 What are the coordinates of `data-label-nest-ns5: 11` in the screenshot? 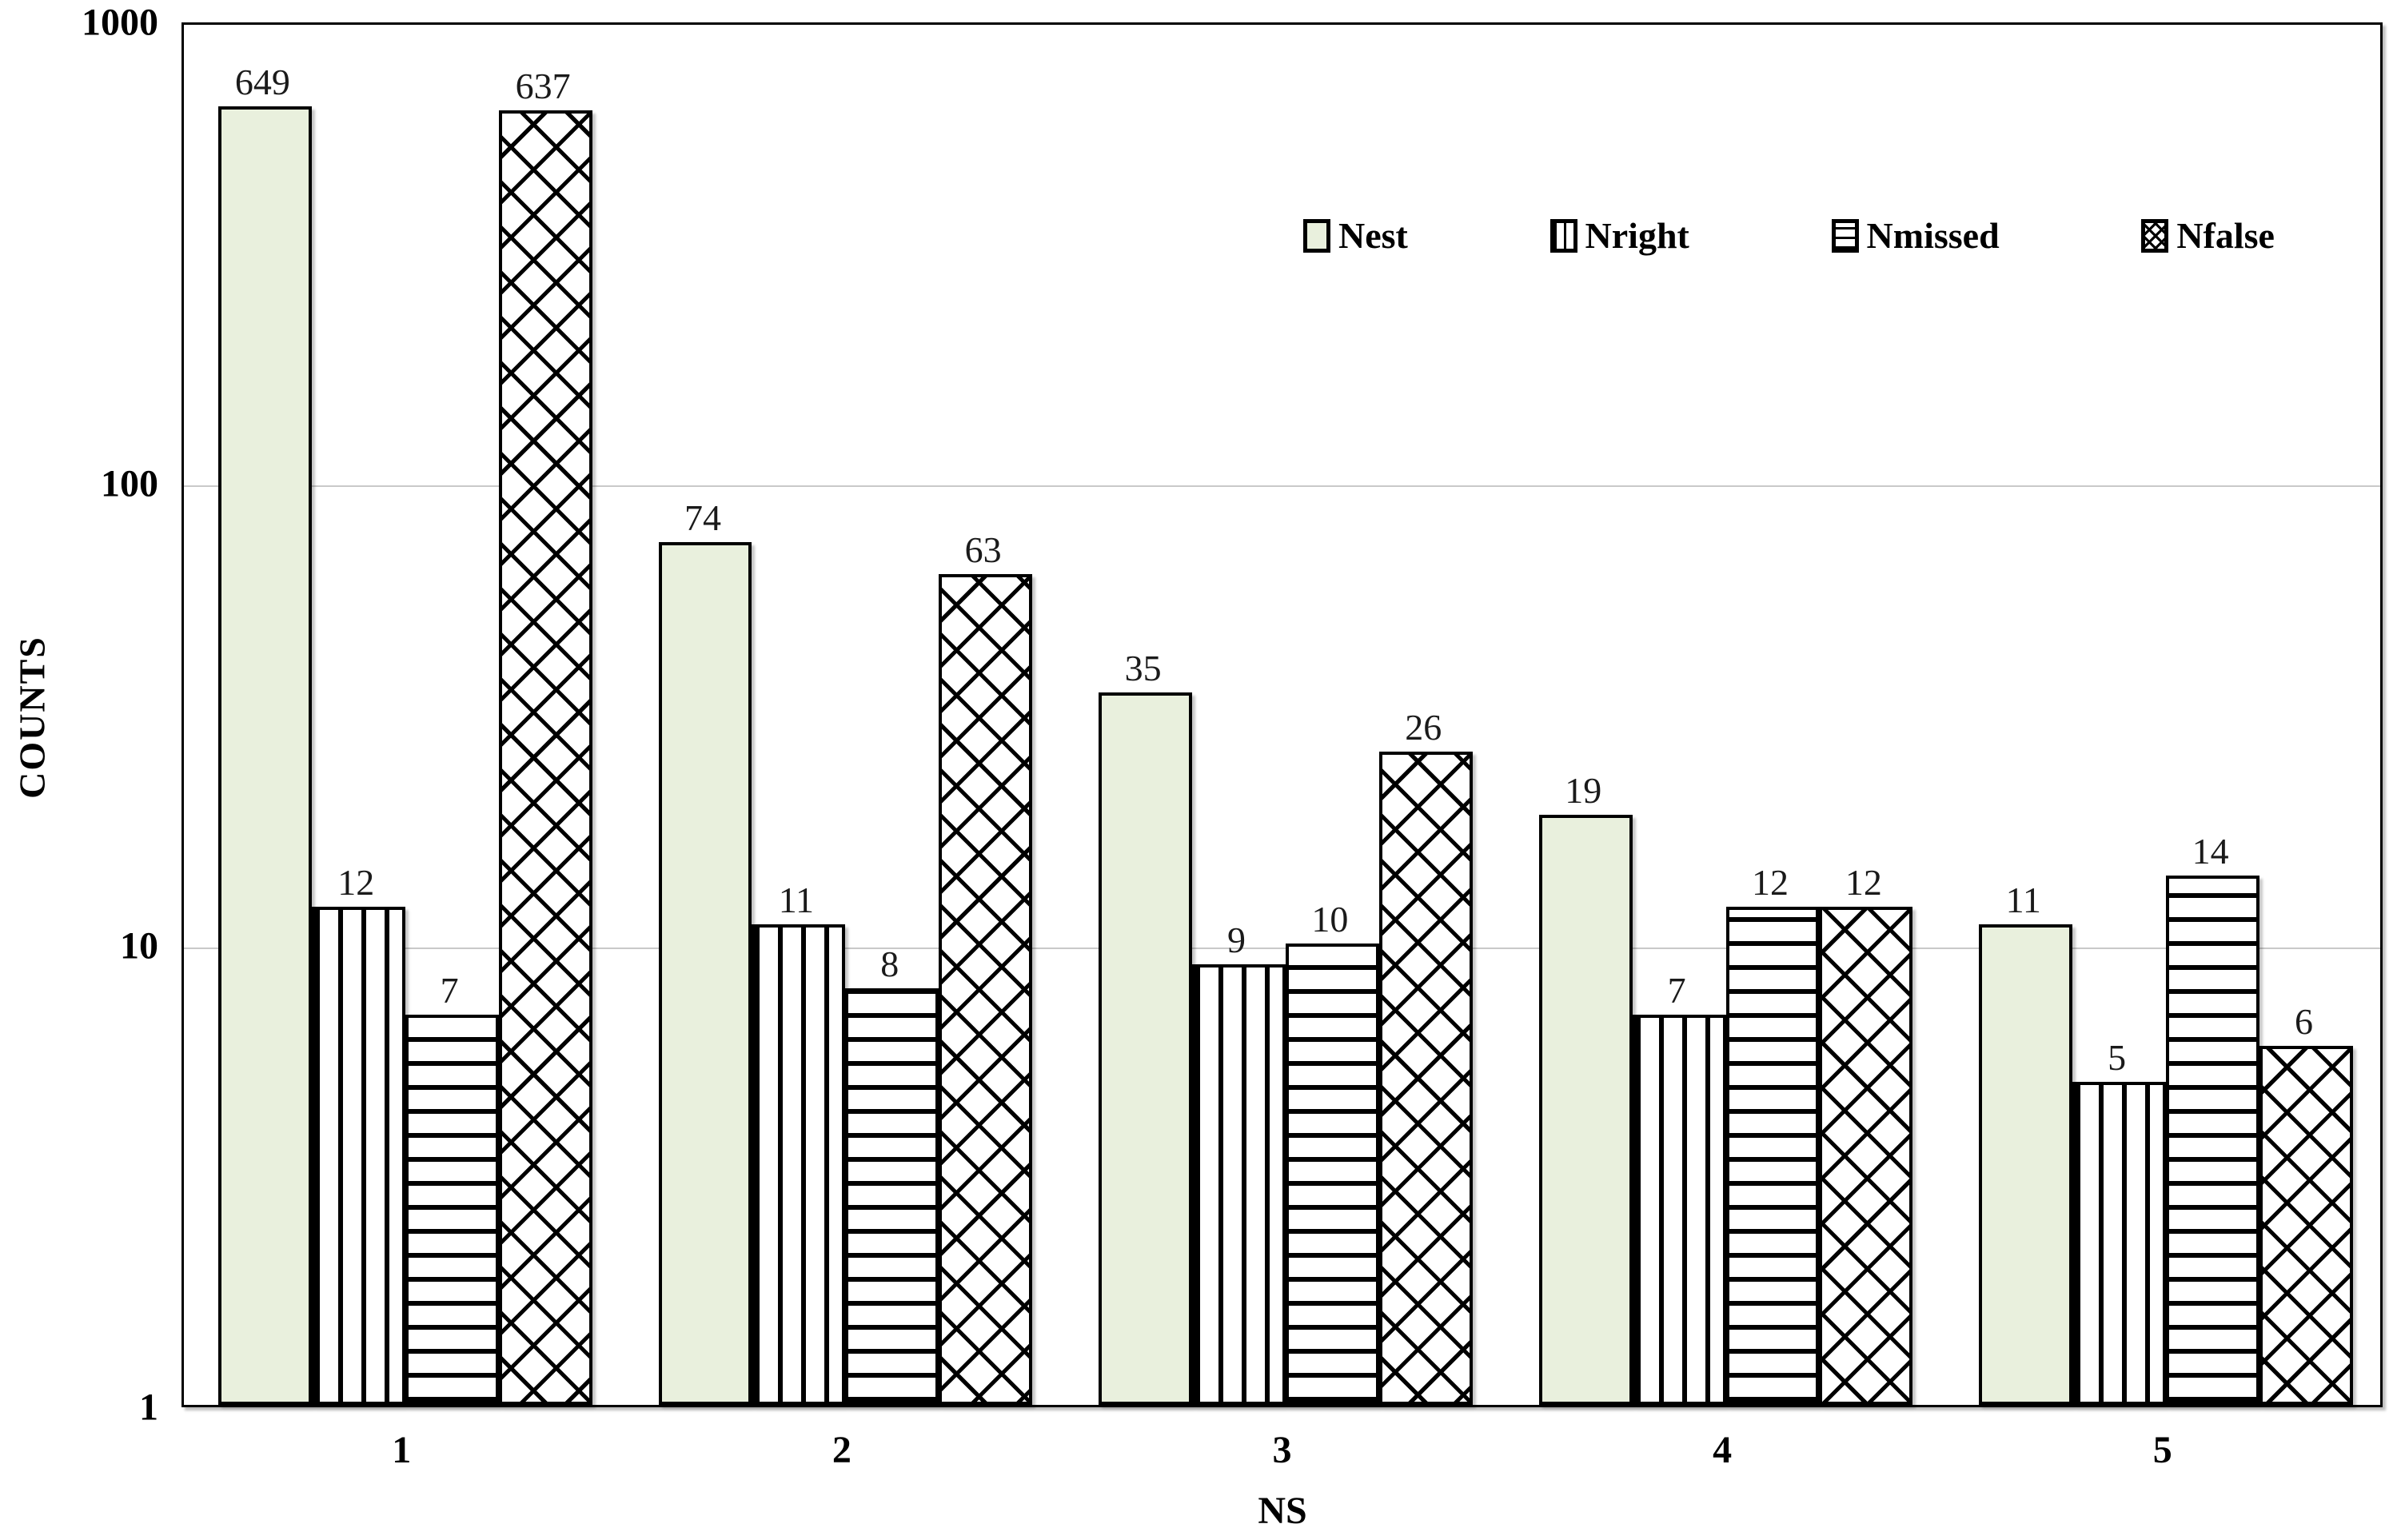 It's located at (2023, 899).